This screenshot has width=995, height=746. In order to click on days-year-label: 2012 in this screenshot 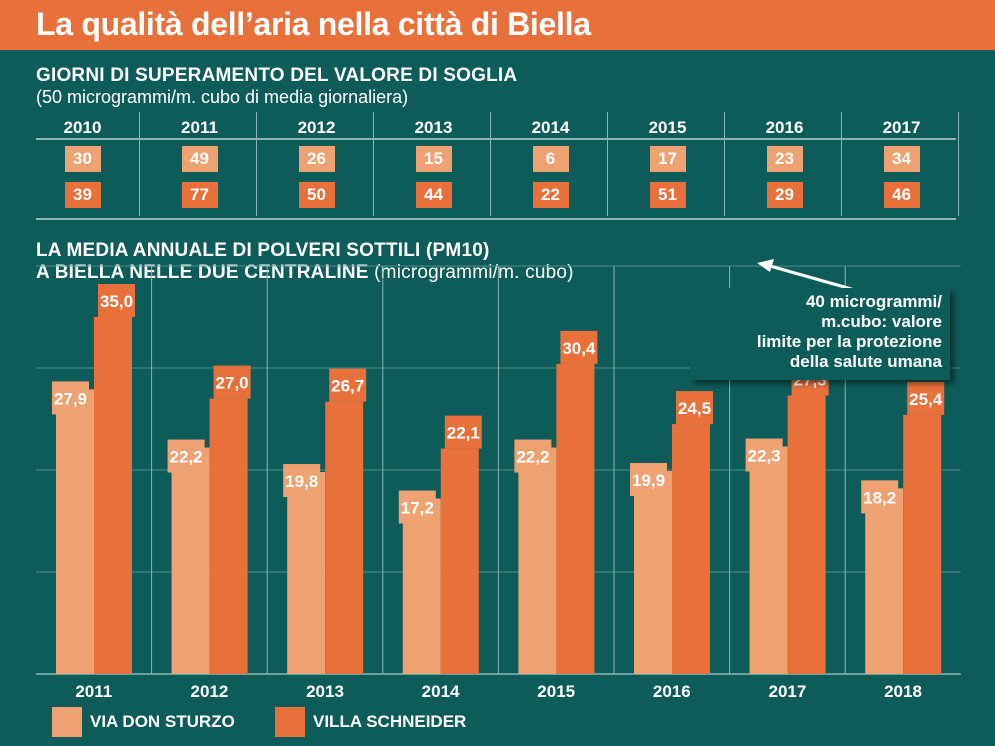, I will do `click(316, 127)`.